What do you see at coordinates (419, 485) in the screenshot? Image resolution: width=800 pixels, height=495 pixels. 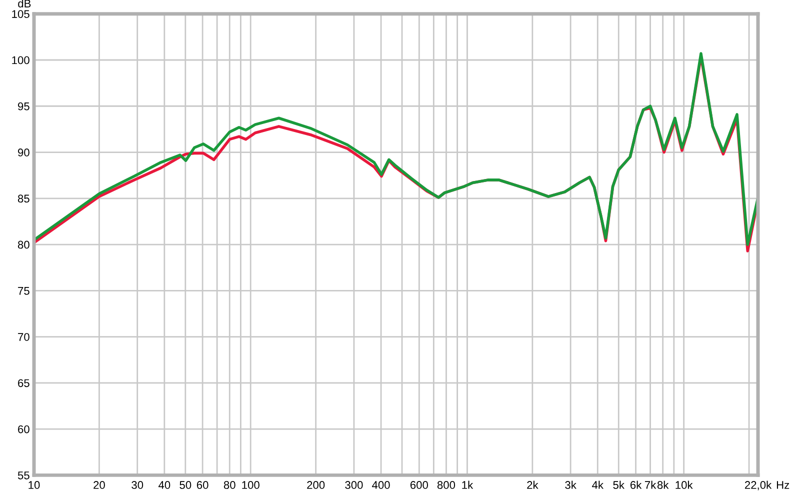 I see `x-tick-label: 600` at bounding box center [419, 485].